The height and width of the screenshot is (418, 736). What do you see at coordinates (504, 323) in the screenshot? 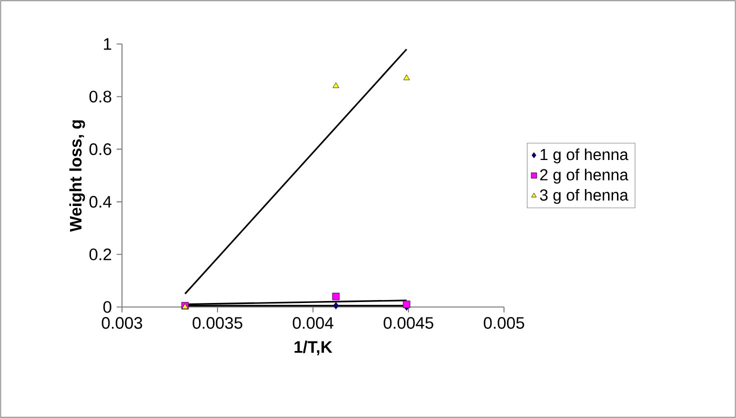
I see `x-tick-label: 0.005` at bounding box center [504, 323].